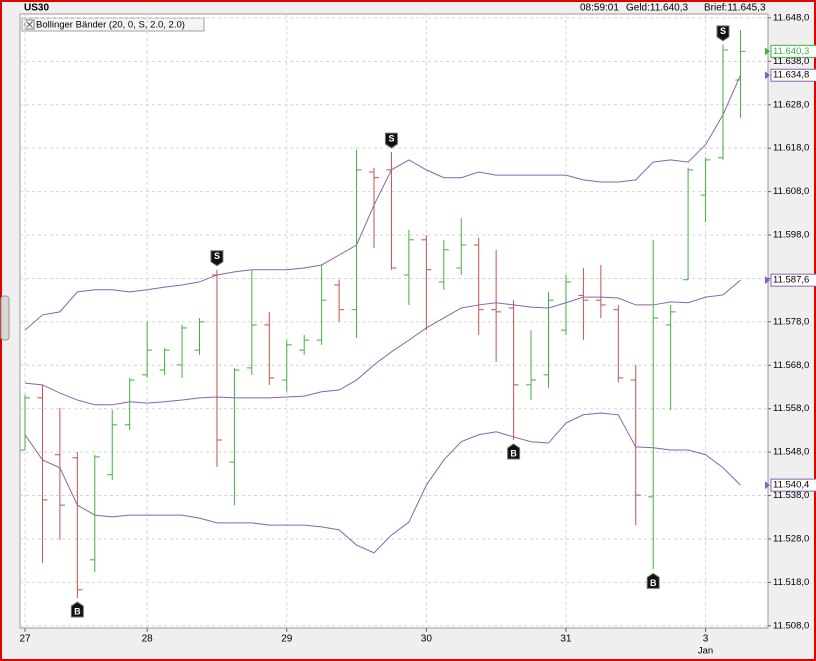 The image size is (816, 661). I want to click on last-price-label: 11.640,3, so click(791, 51).